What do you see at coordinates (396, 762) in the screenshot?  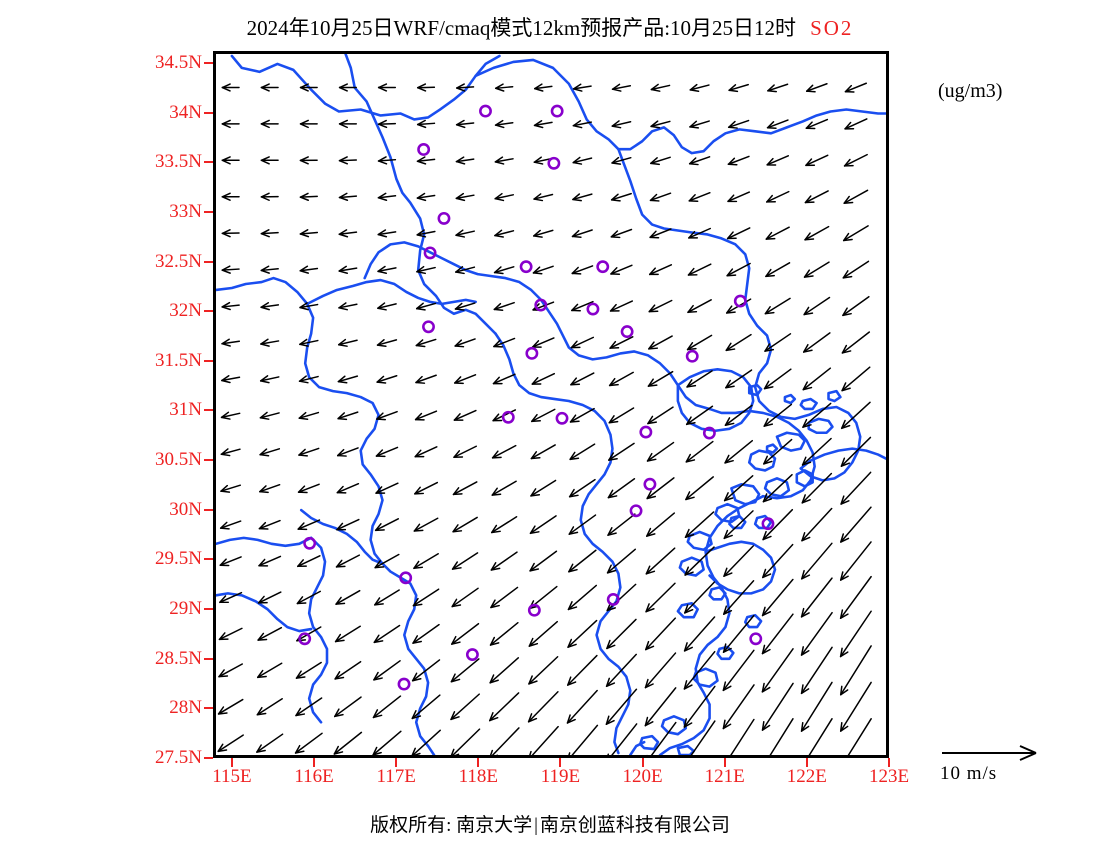 I see `x-axis-tick-mark` at bounding box center [396, 762].